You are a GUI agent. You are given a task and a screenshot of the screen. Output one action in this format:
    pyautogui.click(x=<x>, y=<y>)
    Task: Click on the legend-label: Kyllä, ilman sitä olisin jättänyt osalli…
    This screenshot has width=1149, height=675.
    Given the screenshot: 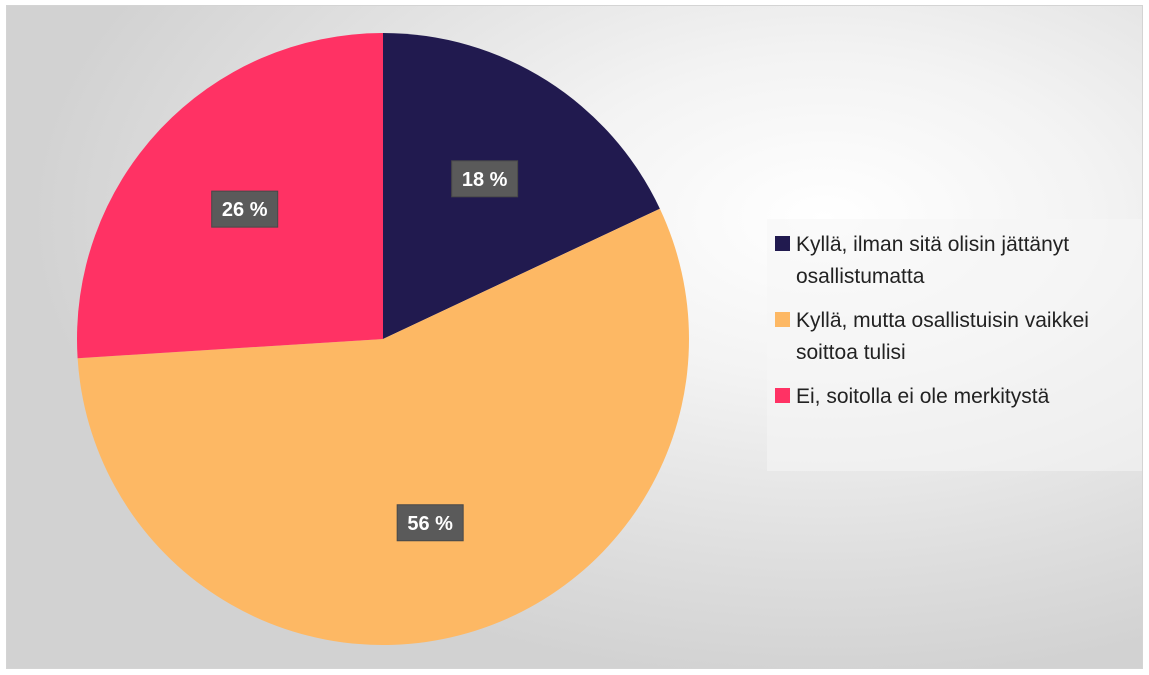 What is the action you would take?
    pyautogui.click(x=933, y=260)
    